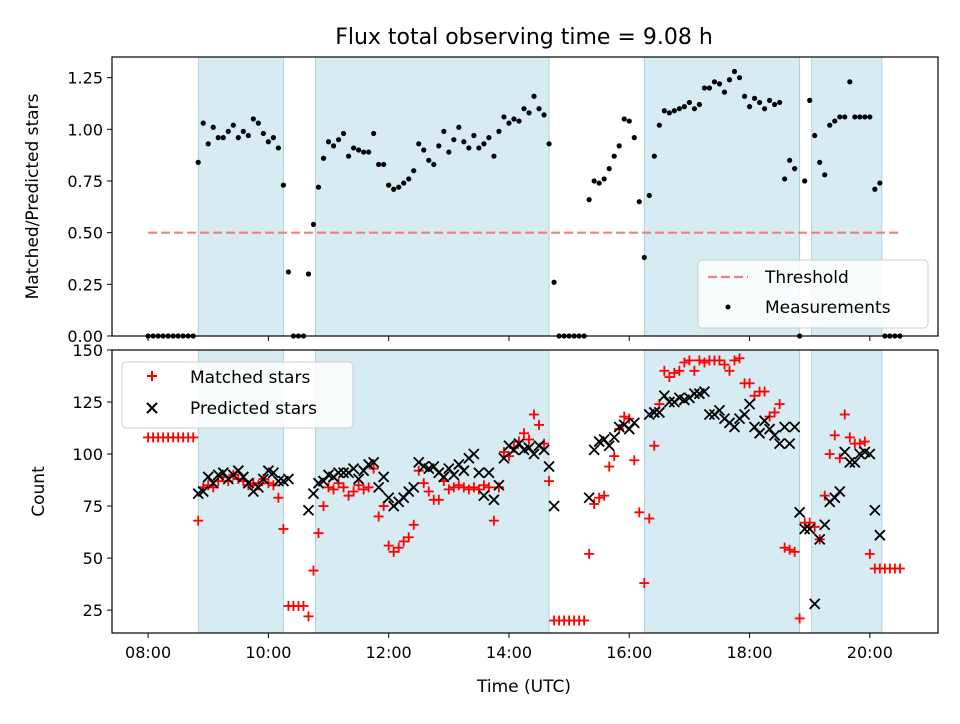 This screenshot has width=960, height=724. What do you see at coordinates (152, 376) in the screenshot?
I see `matched-legend-marker` at bounding box center [152, 376].